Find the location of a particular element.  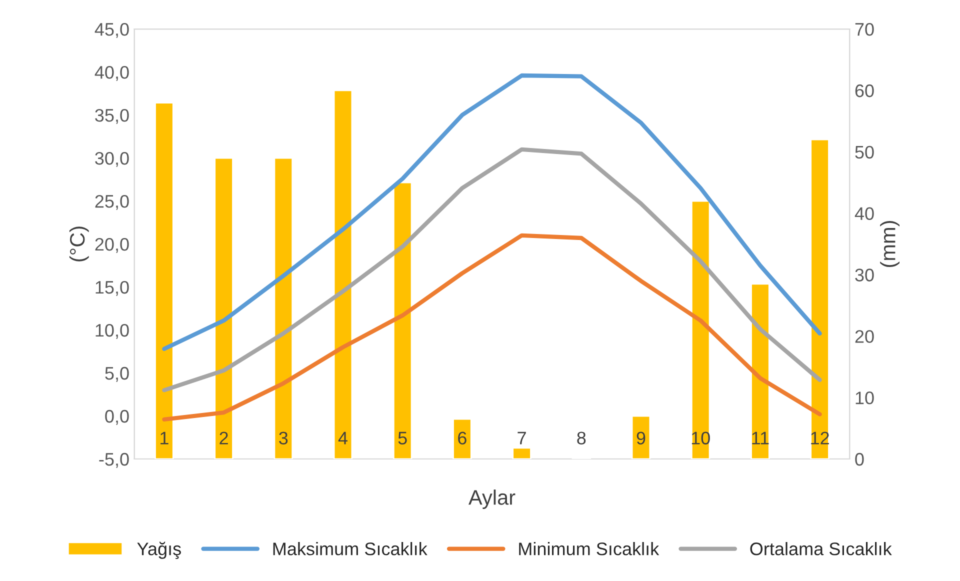

y2-tick-label: 70 is located at coordinates (864, 29).